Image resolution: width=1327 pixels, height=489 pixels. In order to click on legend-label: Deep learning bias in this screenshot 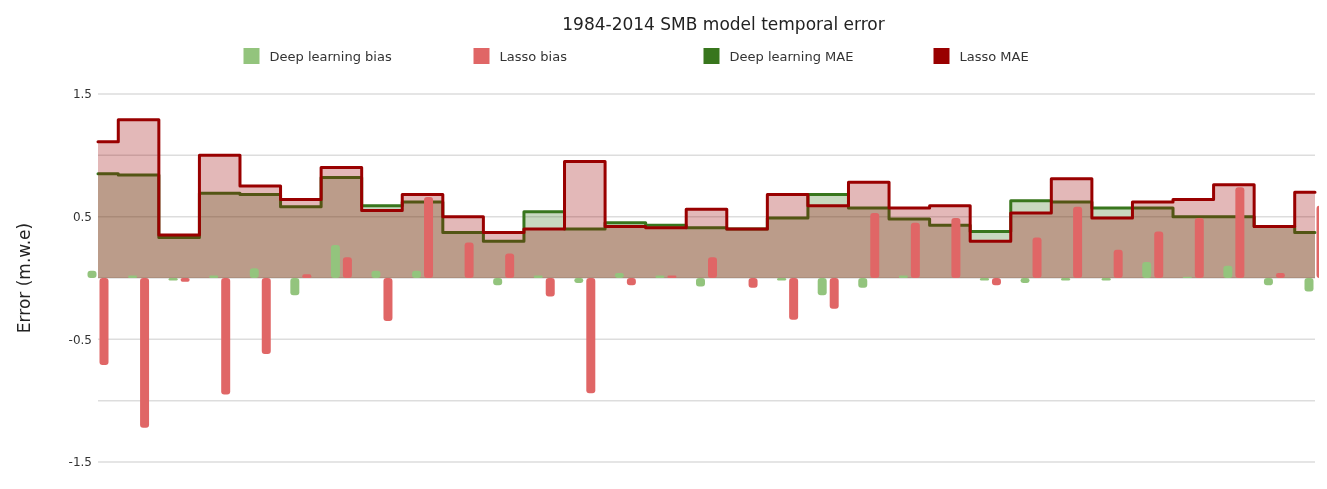, I will do `click(330, 56)`.